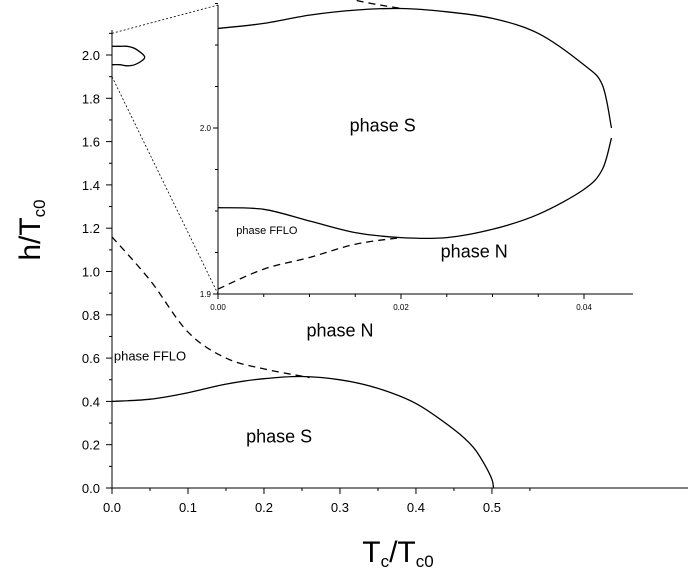 The width and height of the screenshot is (689, 574). I want to click on x-tick-label: 0.0, so click(112, 507).